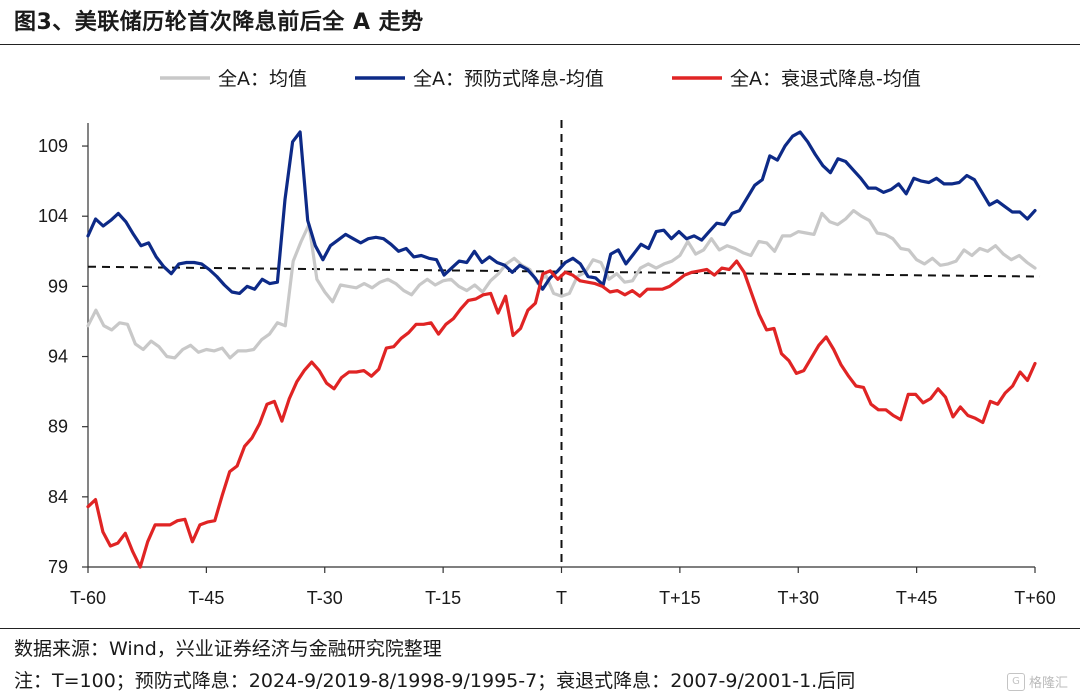 Image resolution: width=1080 pixels, height=697 pixels. I want to click on legend-label: 全A：衰退式降息-均值, so click(825, 79).